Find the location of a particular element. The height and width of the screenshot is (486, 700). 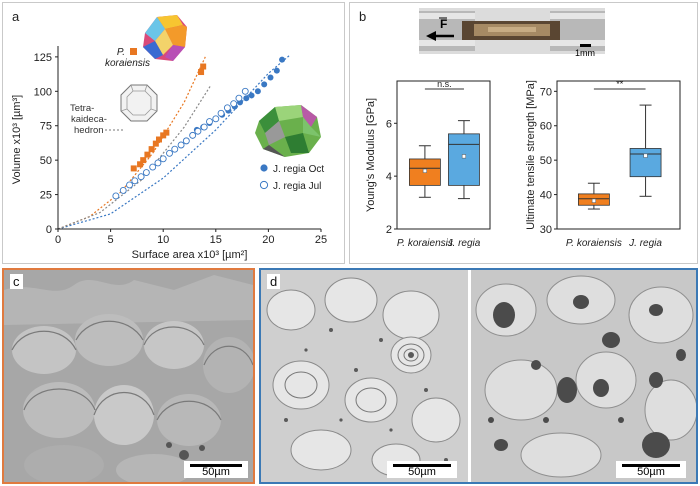

scale-bar-c-label: 50µm is located at coordinates (216, 472).